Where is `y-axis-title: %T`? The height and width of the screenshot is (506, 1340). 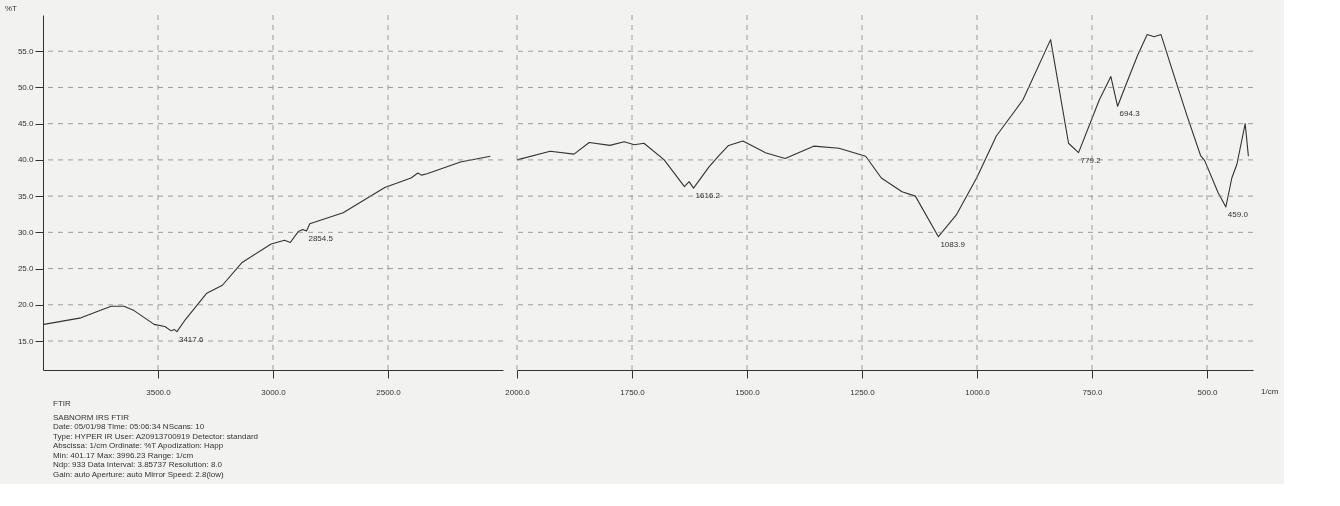 y-axis-title: %T is located at coordinates (11, 8).